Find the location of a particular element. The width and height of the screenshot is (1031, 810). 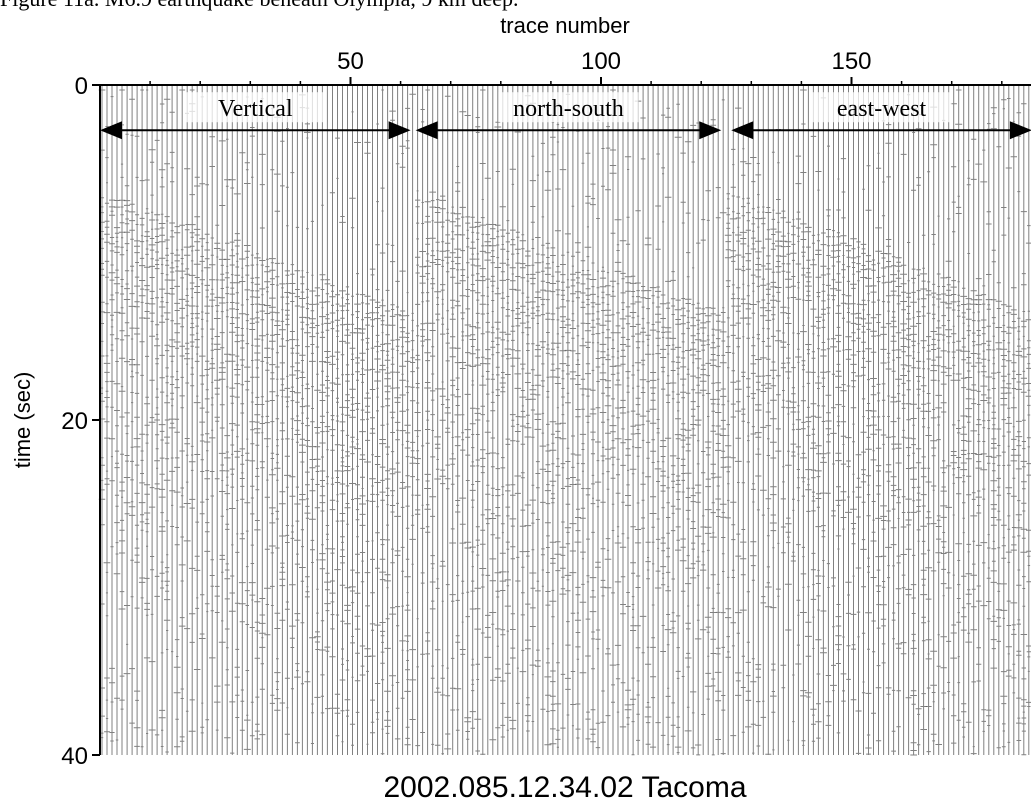

annotation: north-south is located at coordinates (568, 109).